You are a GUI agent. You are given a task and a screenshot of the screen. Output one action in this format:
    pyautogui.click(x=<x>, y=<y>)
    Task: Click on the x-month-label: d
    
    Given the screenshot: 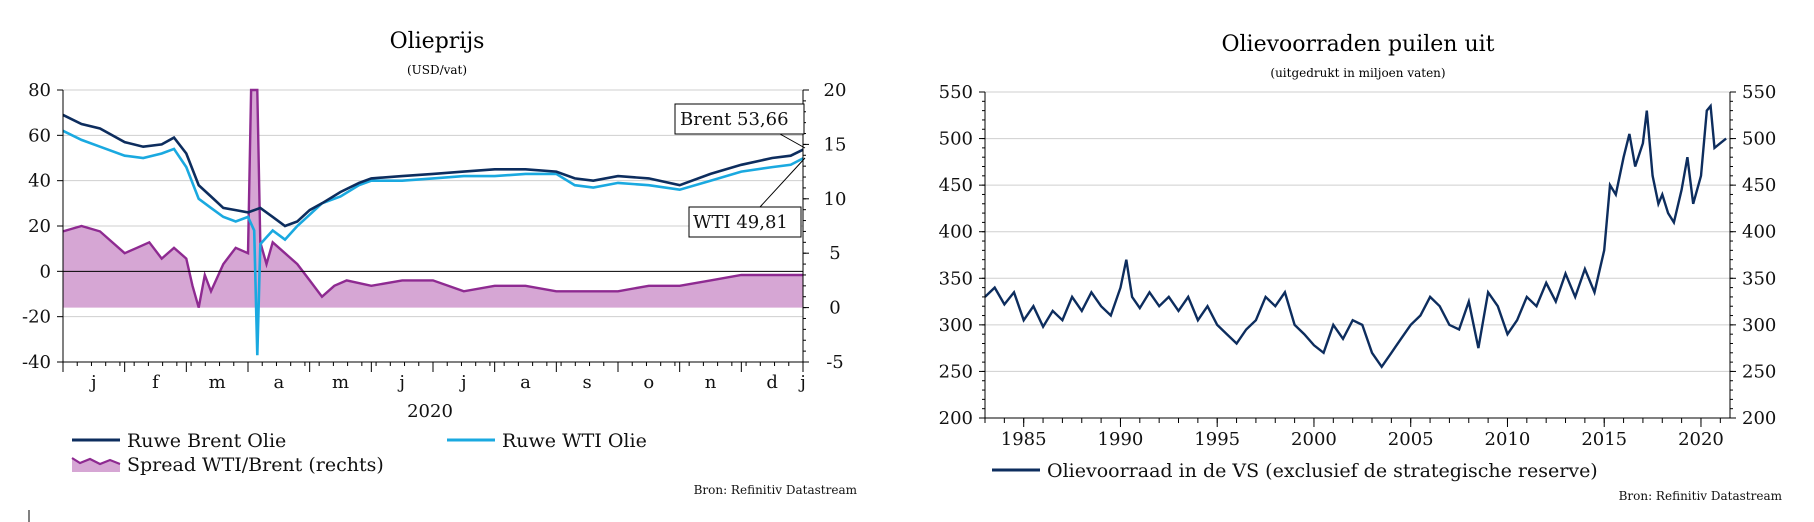 What is the action you would take?
    pyautogui.click(x=772, y=382)
    